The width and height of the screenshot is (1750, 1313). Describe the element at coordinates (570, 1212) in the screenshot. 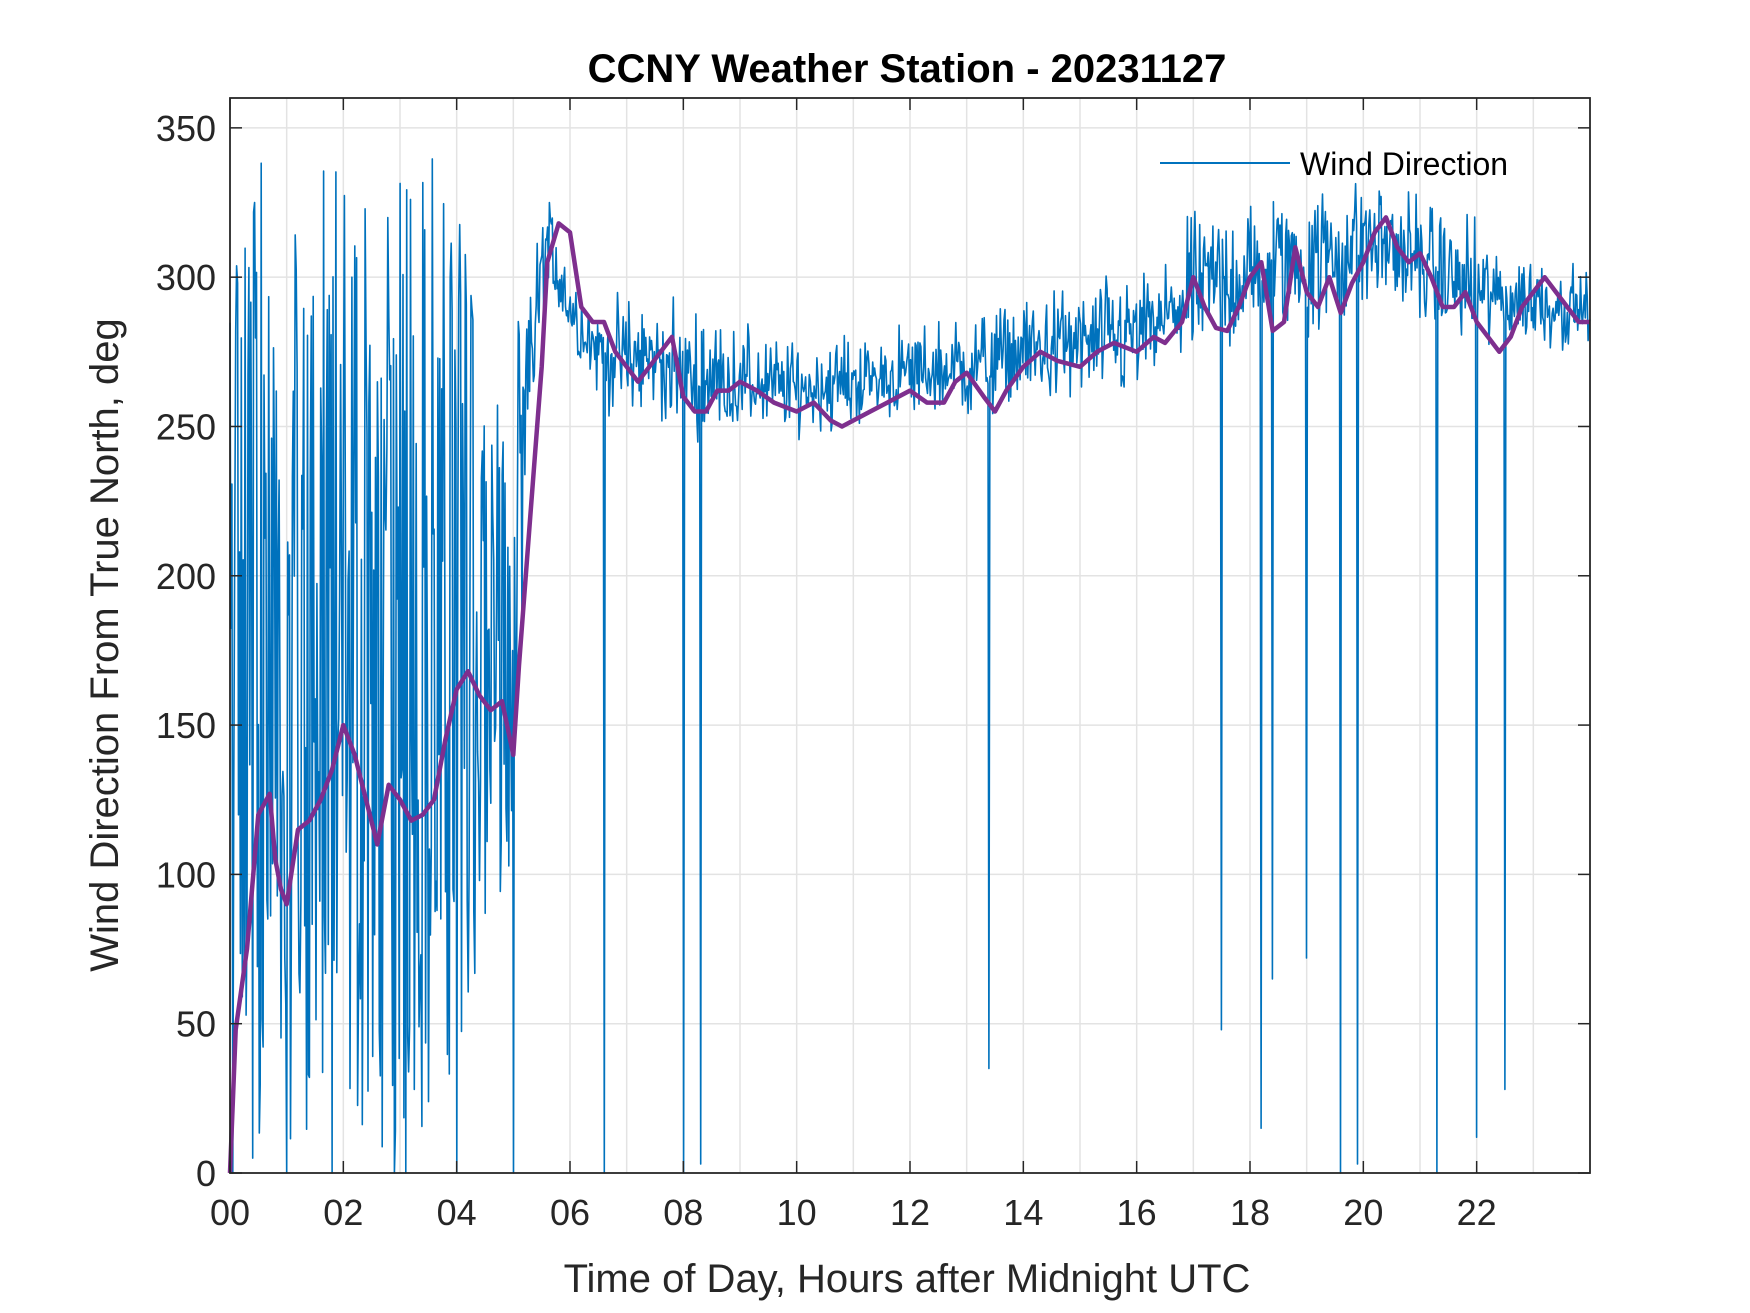

I see `x-tick-label: 06` at that location.